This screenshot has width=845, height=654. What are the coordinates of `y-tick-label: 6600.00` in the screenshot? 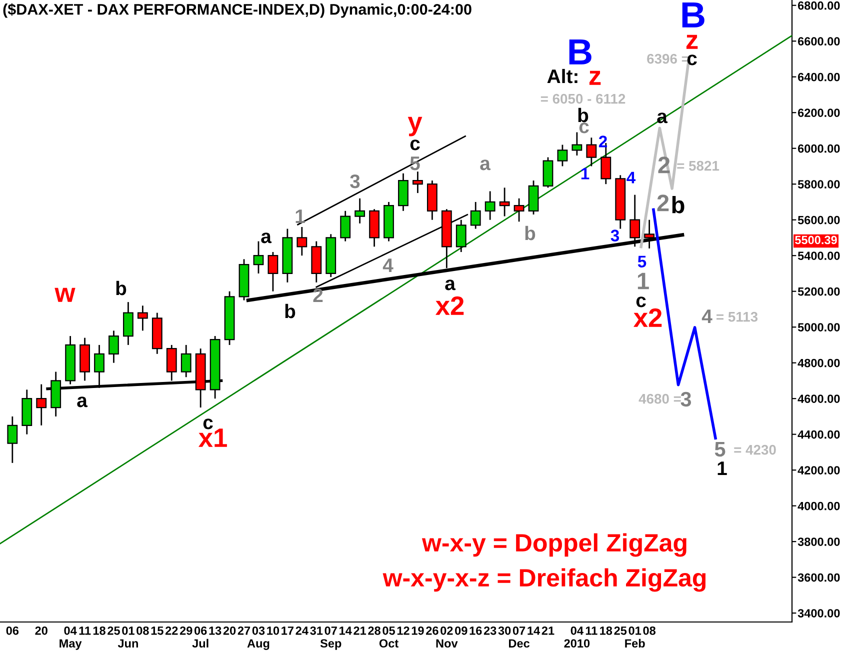 It's located at (819, 41).